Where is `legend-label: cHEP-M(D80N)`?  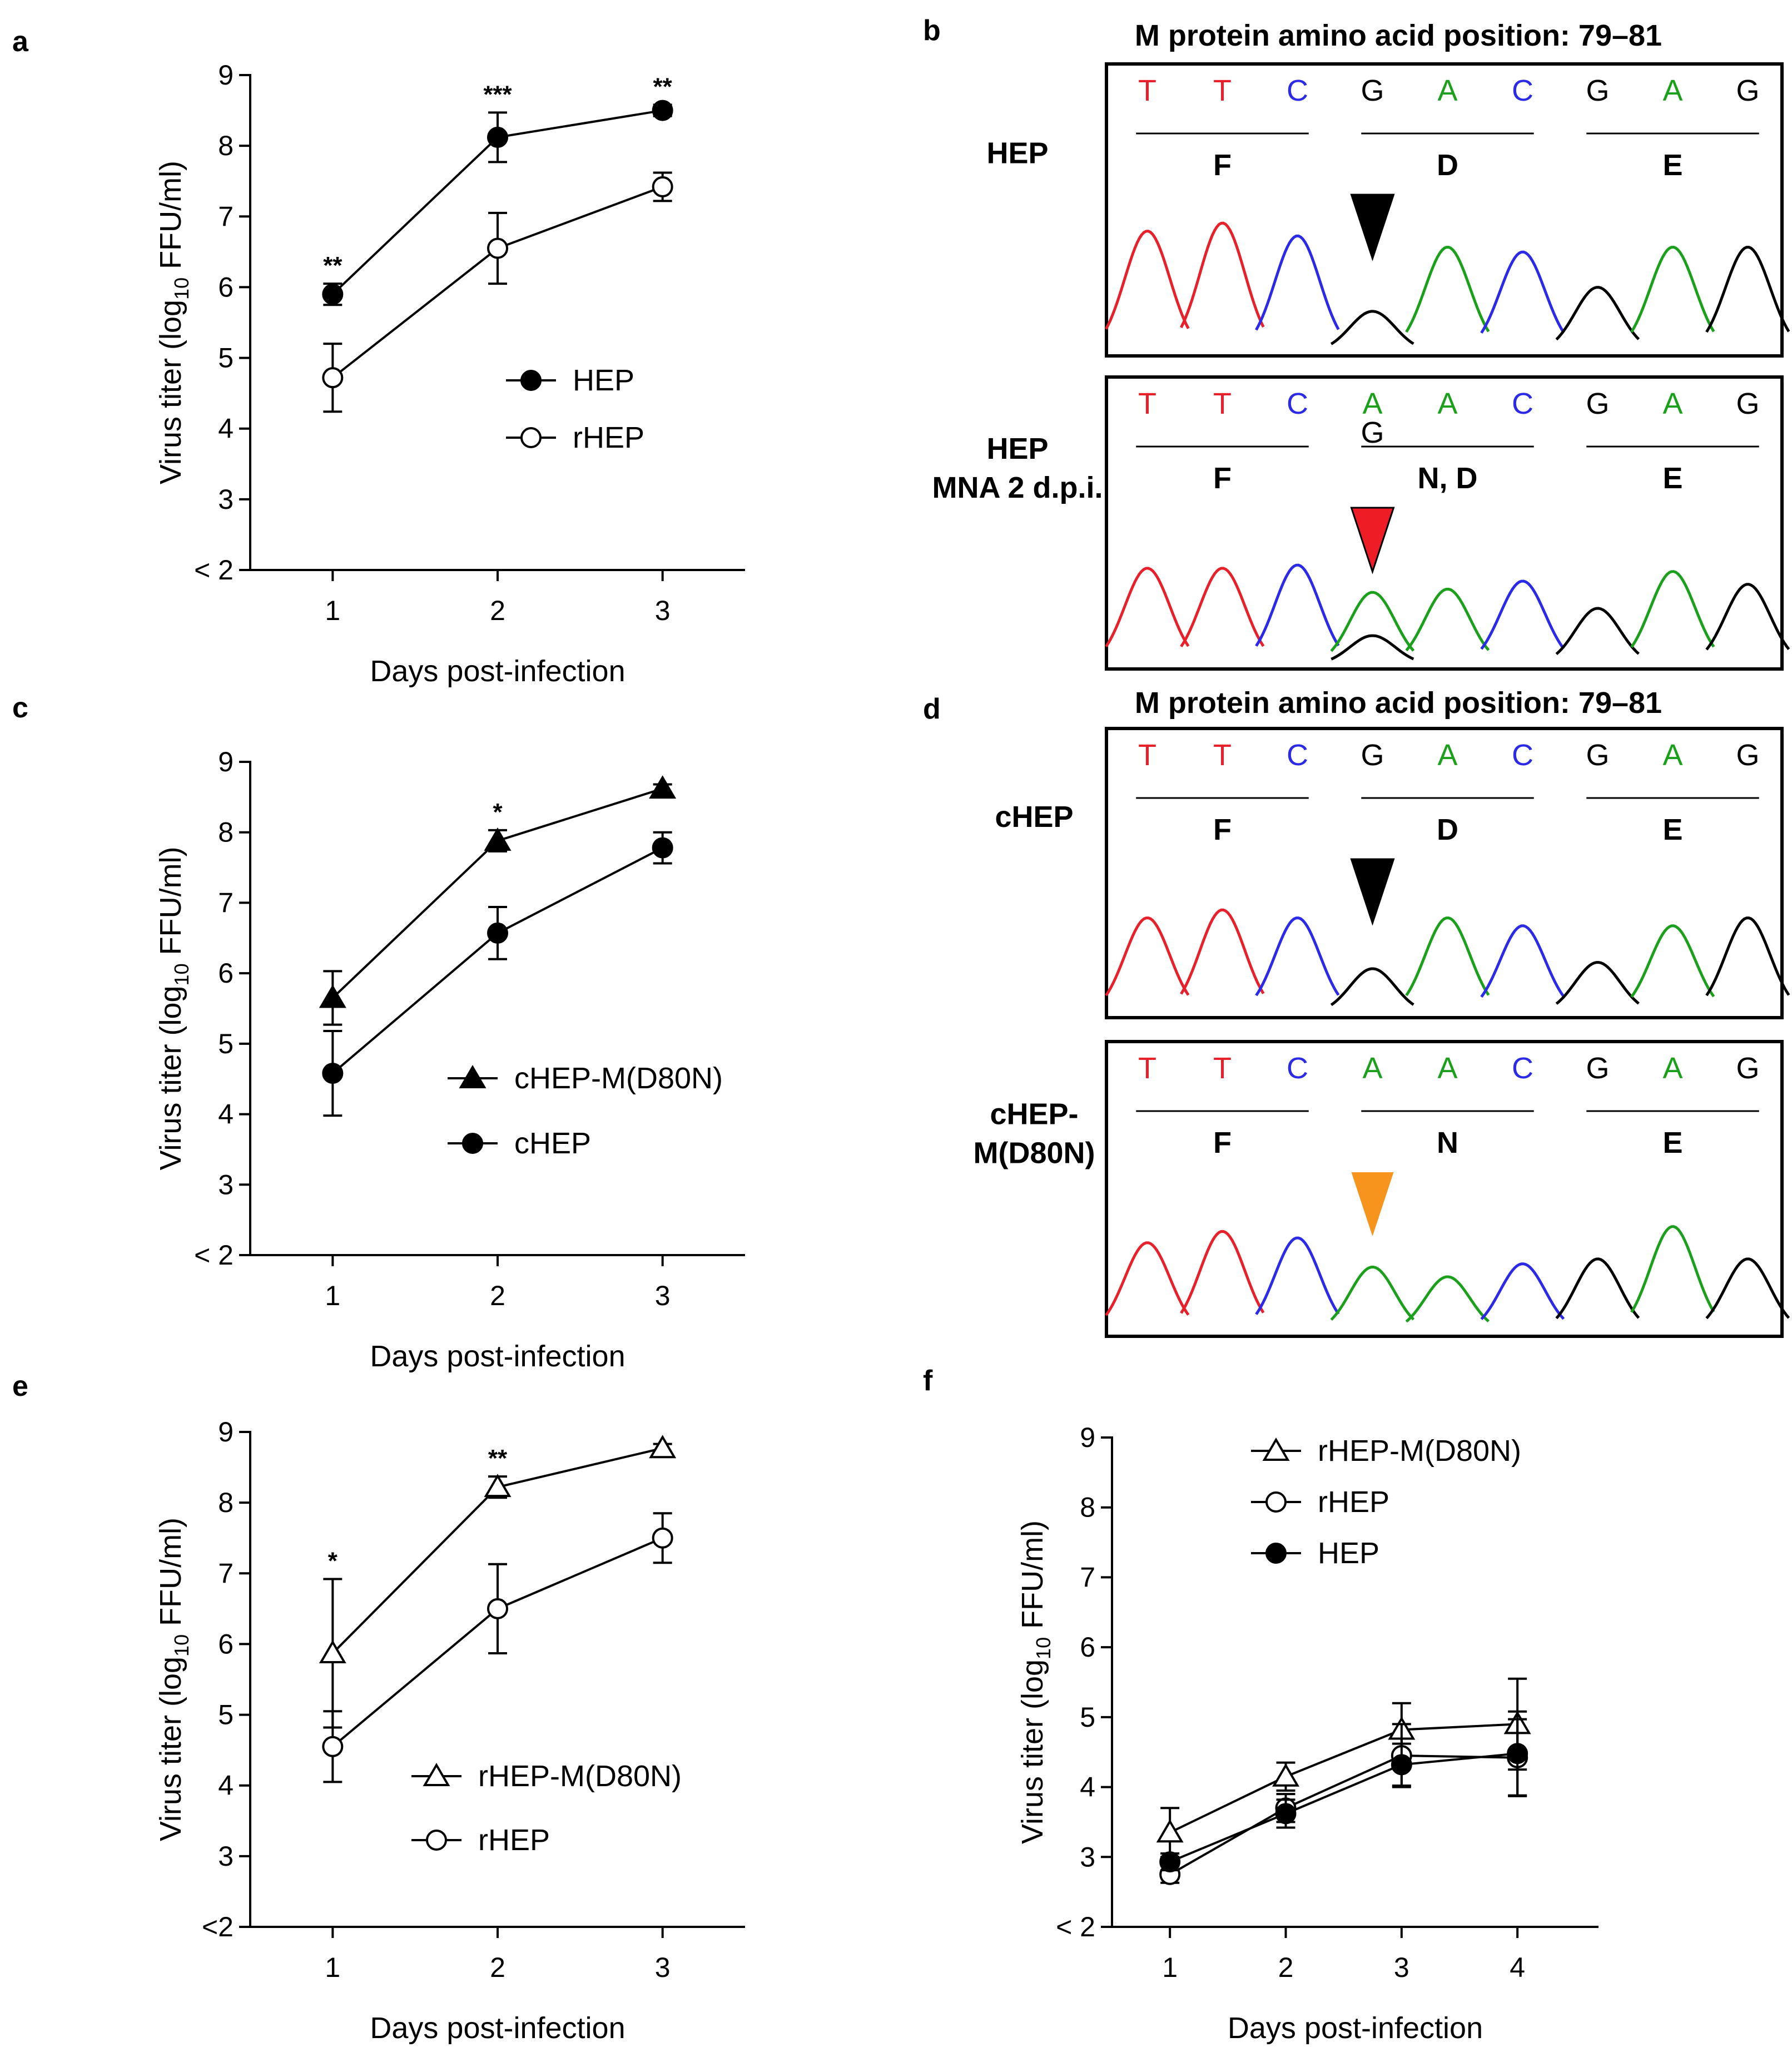 legend-label: cHEP-M(D80N) is located at coordinates (618, 1078).